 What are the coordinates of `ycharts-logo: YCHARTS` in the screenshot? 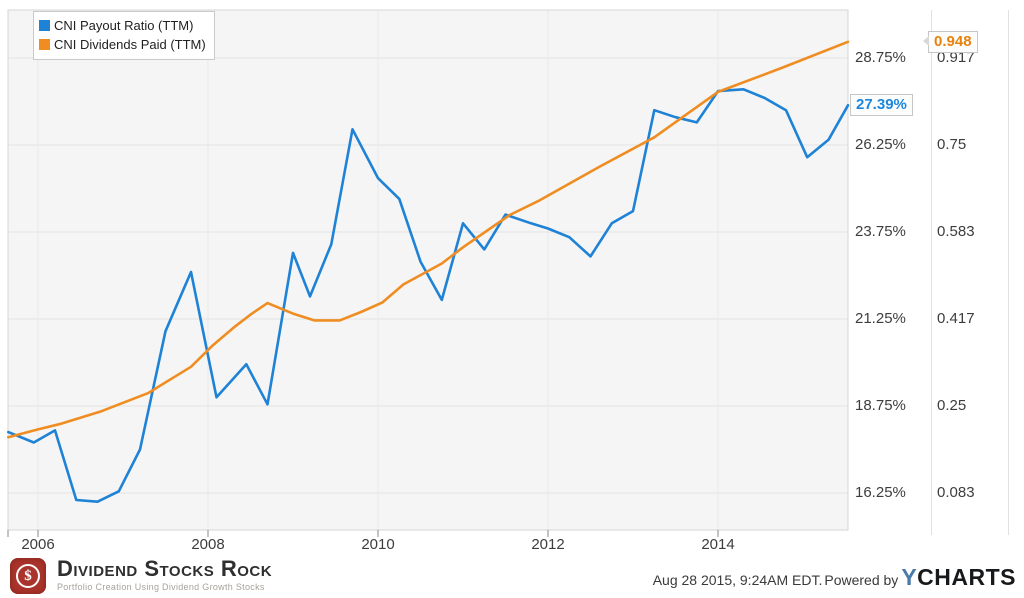 It's located at (958, 577).